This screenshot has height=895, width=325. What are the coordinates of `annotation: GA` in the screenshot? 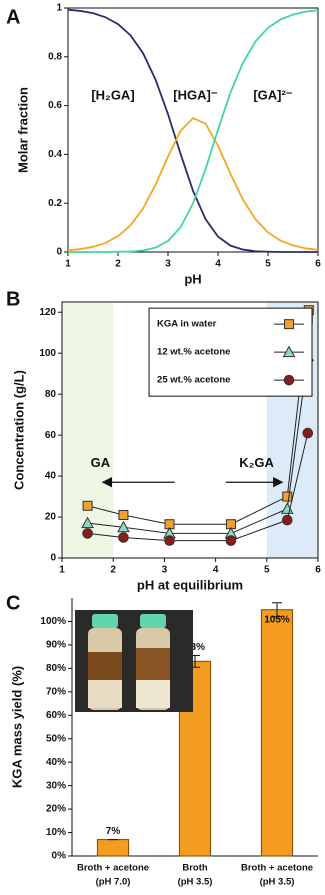 It's located at (101, 462).